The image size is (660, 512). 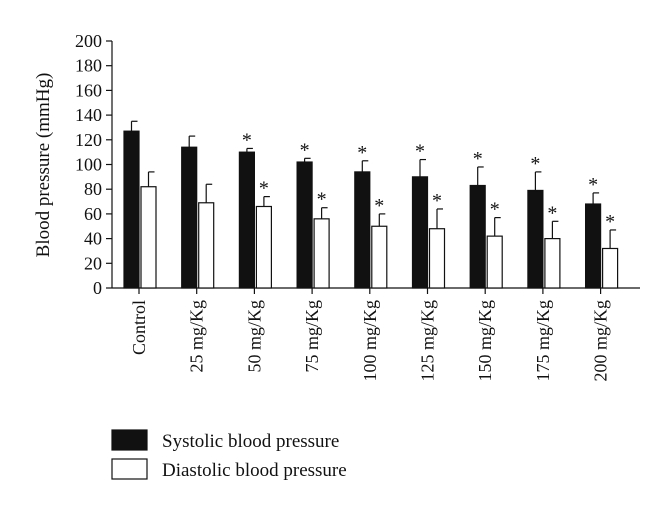 I want to click on legend-label: Diastolic blood pressure, so click(x=254, y=470).